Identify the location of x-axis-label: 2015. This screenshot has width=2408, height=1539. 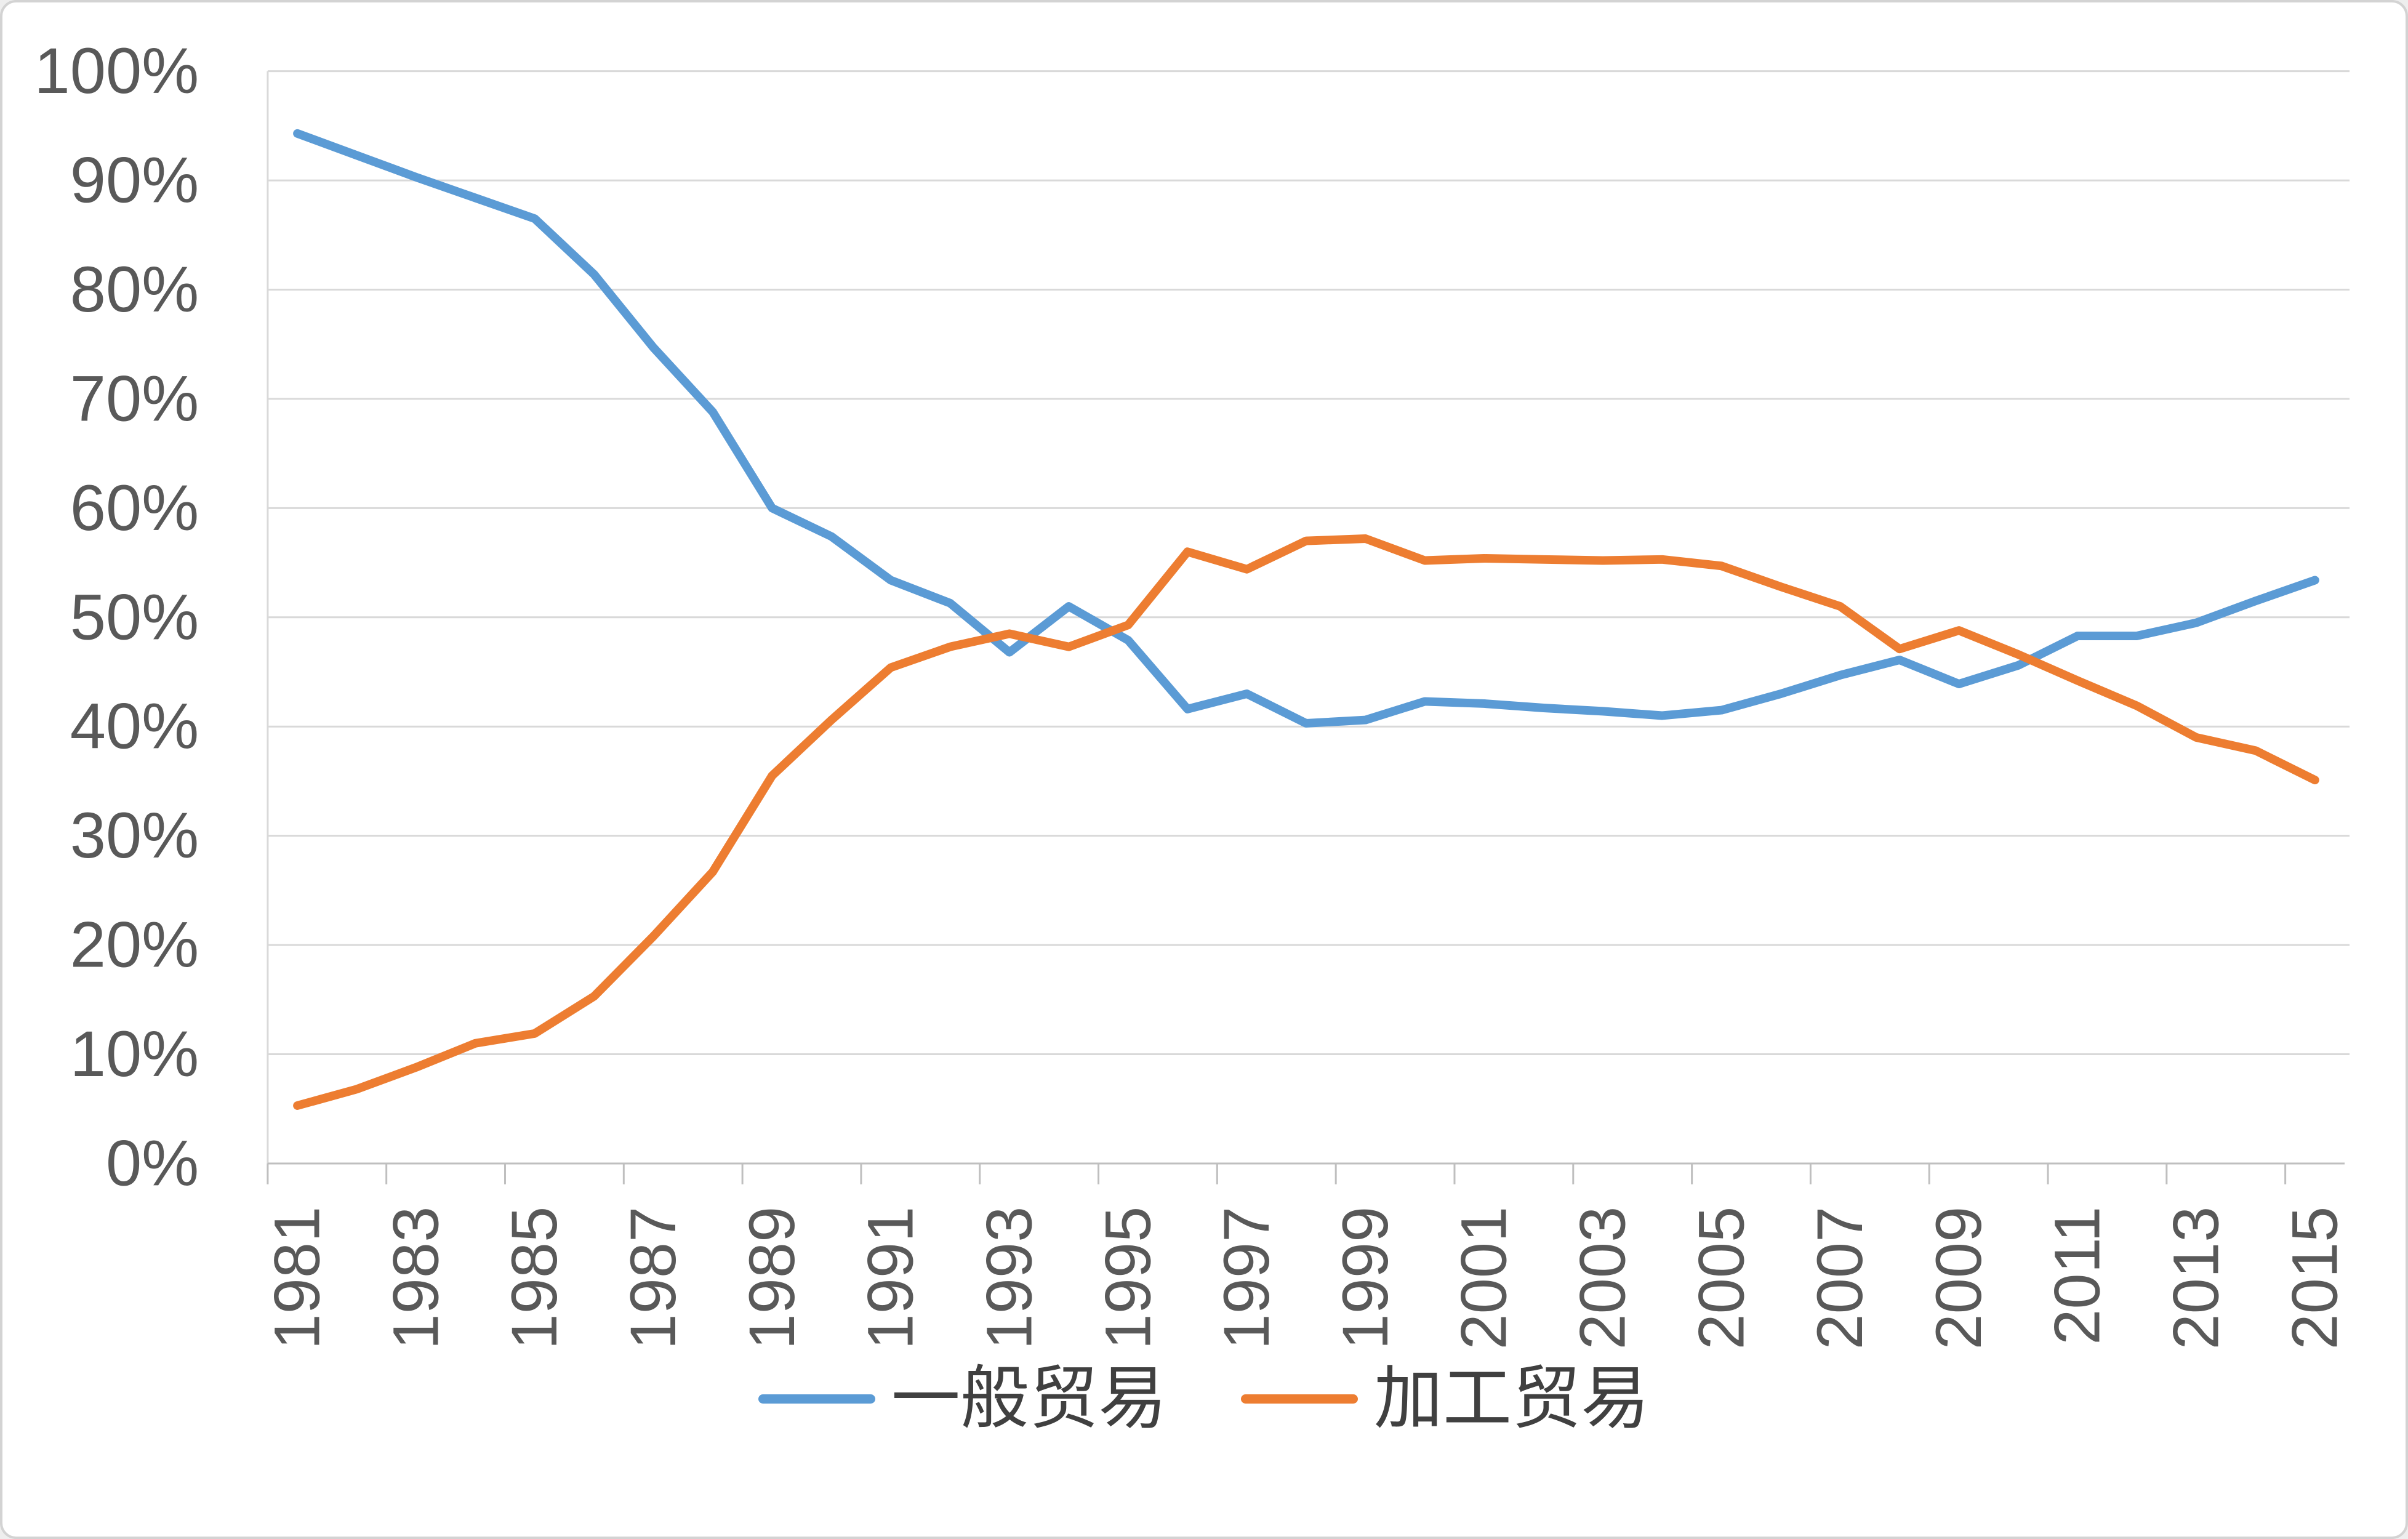
(2315, 1278).